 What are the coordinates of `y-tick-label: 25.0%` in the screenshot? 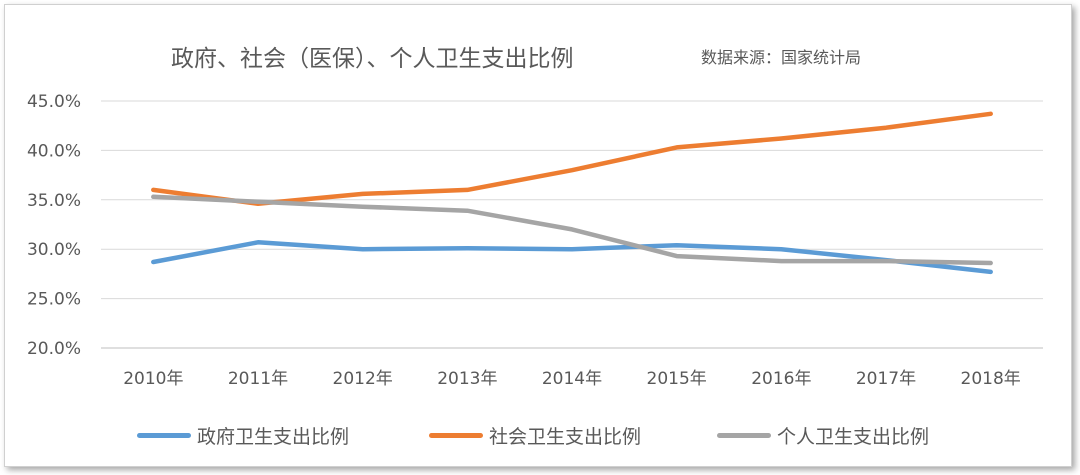 It's located at (54, 300).